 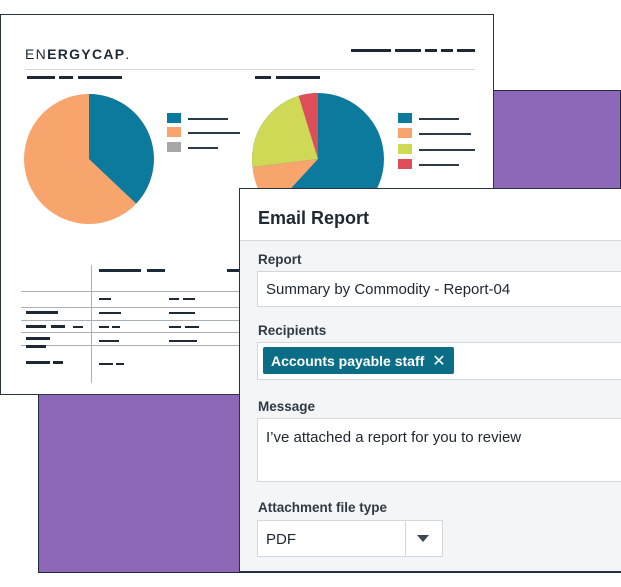 What do you see at coordinates (350, 538) in the screenshot?
I see `attachment-file-type-select: PDF` at bounding box center [350, 538].